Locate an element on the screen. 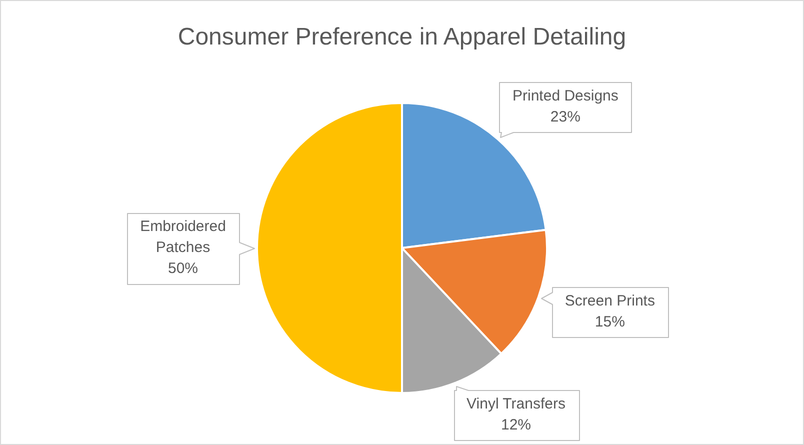 The image size is (804, 445). slice-label: Embroidered Patches is located at coordinates (183, 237).